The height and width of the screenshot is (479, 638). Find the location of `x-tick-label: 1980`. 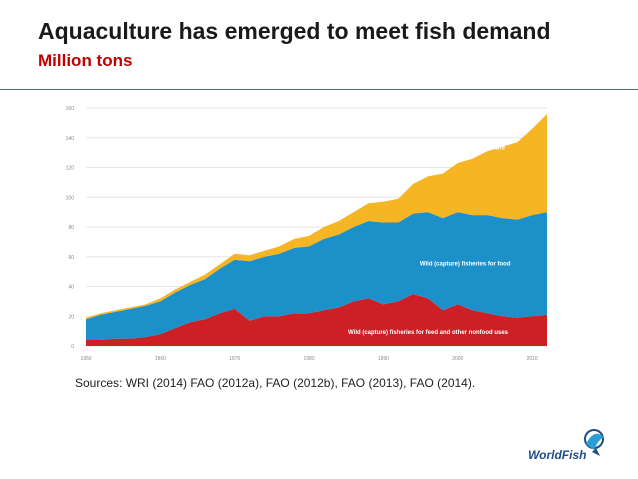

x-tick-label: 1980 is located at coordinates (309, 359).